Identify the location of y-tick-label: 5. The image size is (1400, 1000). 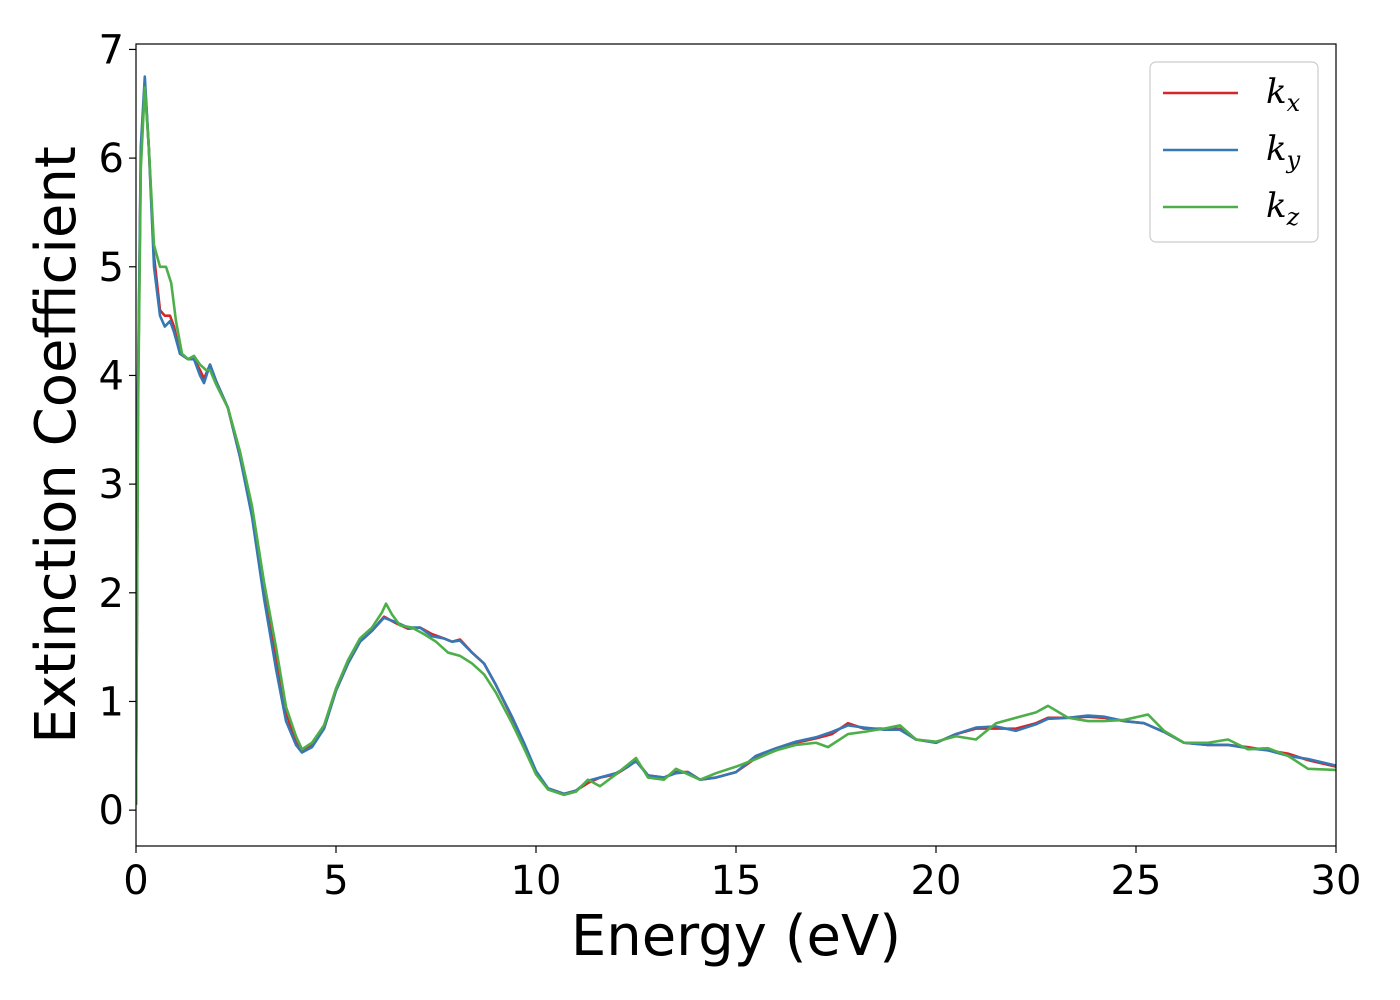
(111, 268).